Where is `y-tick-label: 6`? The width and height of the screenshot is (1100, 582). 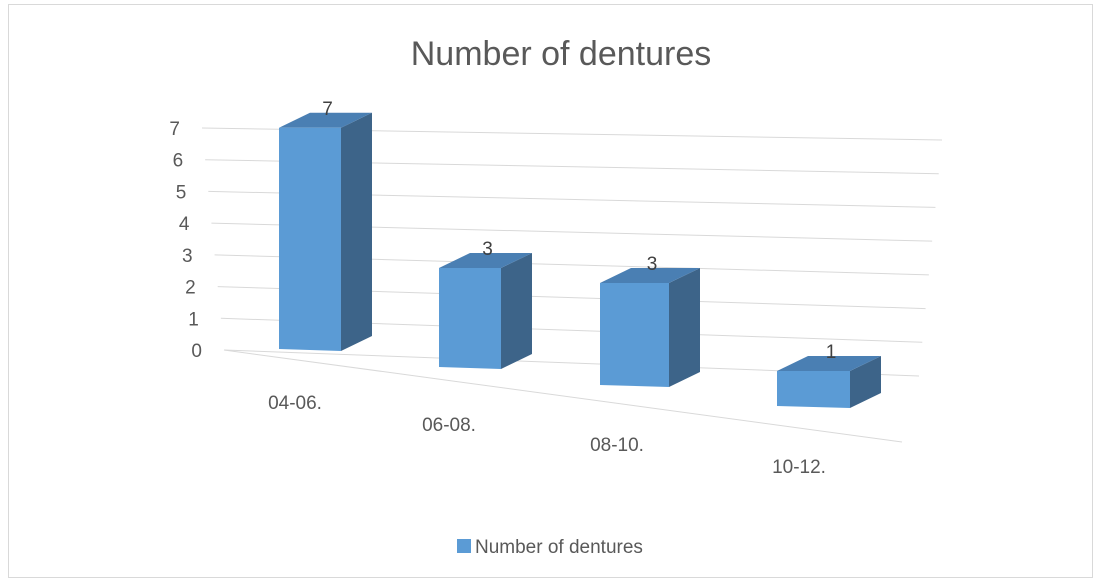 y-tick-label: 6 is located at coordinates (178, 161).